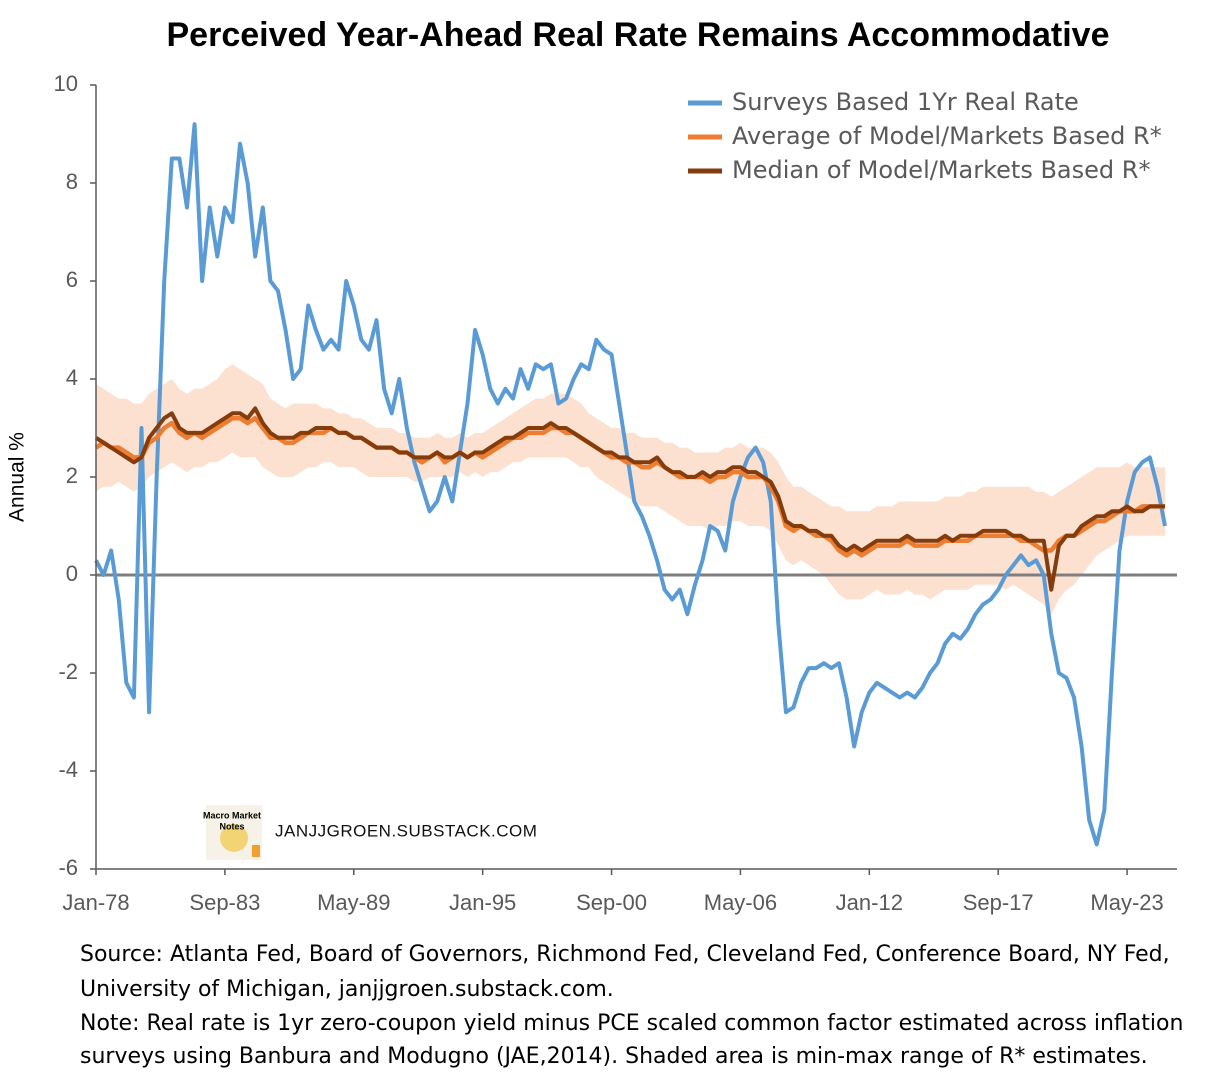 This screenshot has height=1080, width=1227. I want to click on y-tick-label: 6, so click(72, 279).